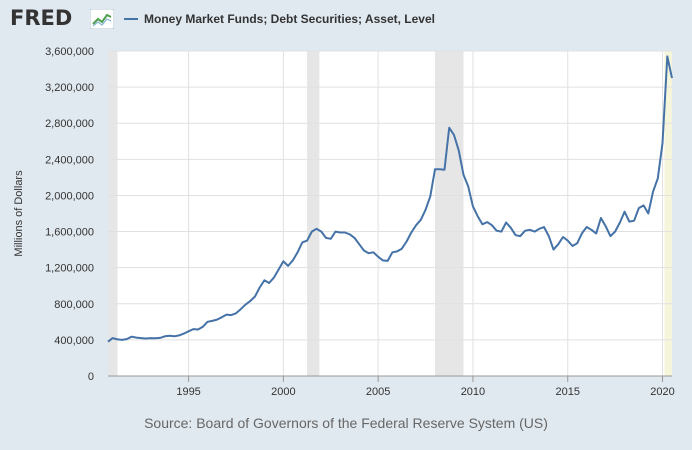 Image resolution: width=692 pixels, height=450 pixels. I want to click on y-tick-label-4: 1,600,000, so click(69, 233).